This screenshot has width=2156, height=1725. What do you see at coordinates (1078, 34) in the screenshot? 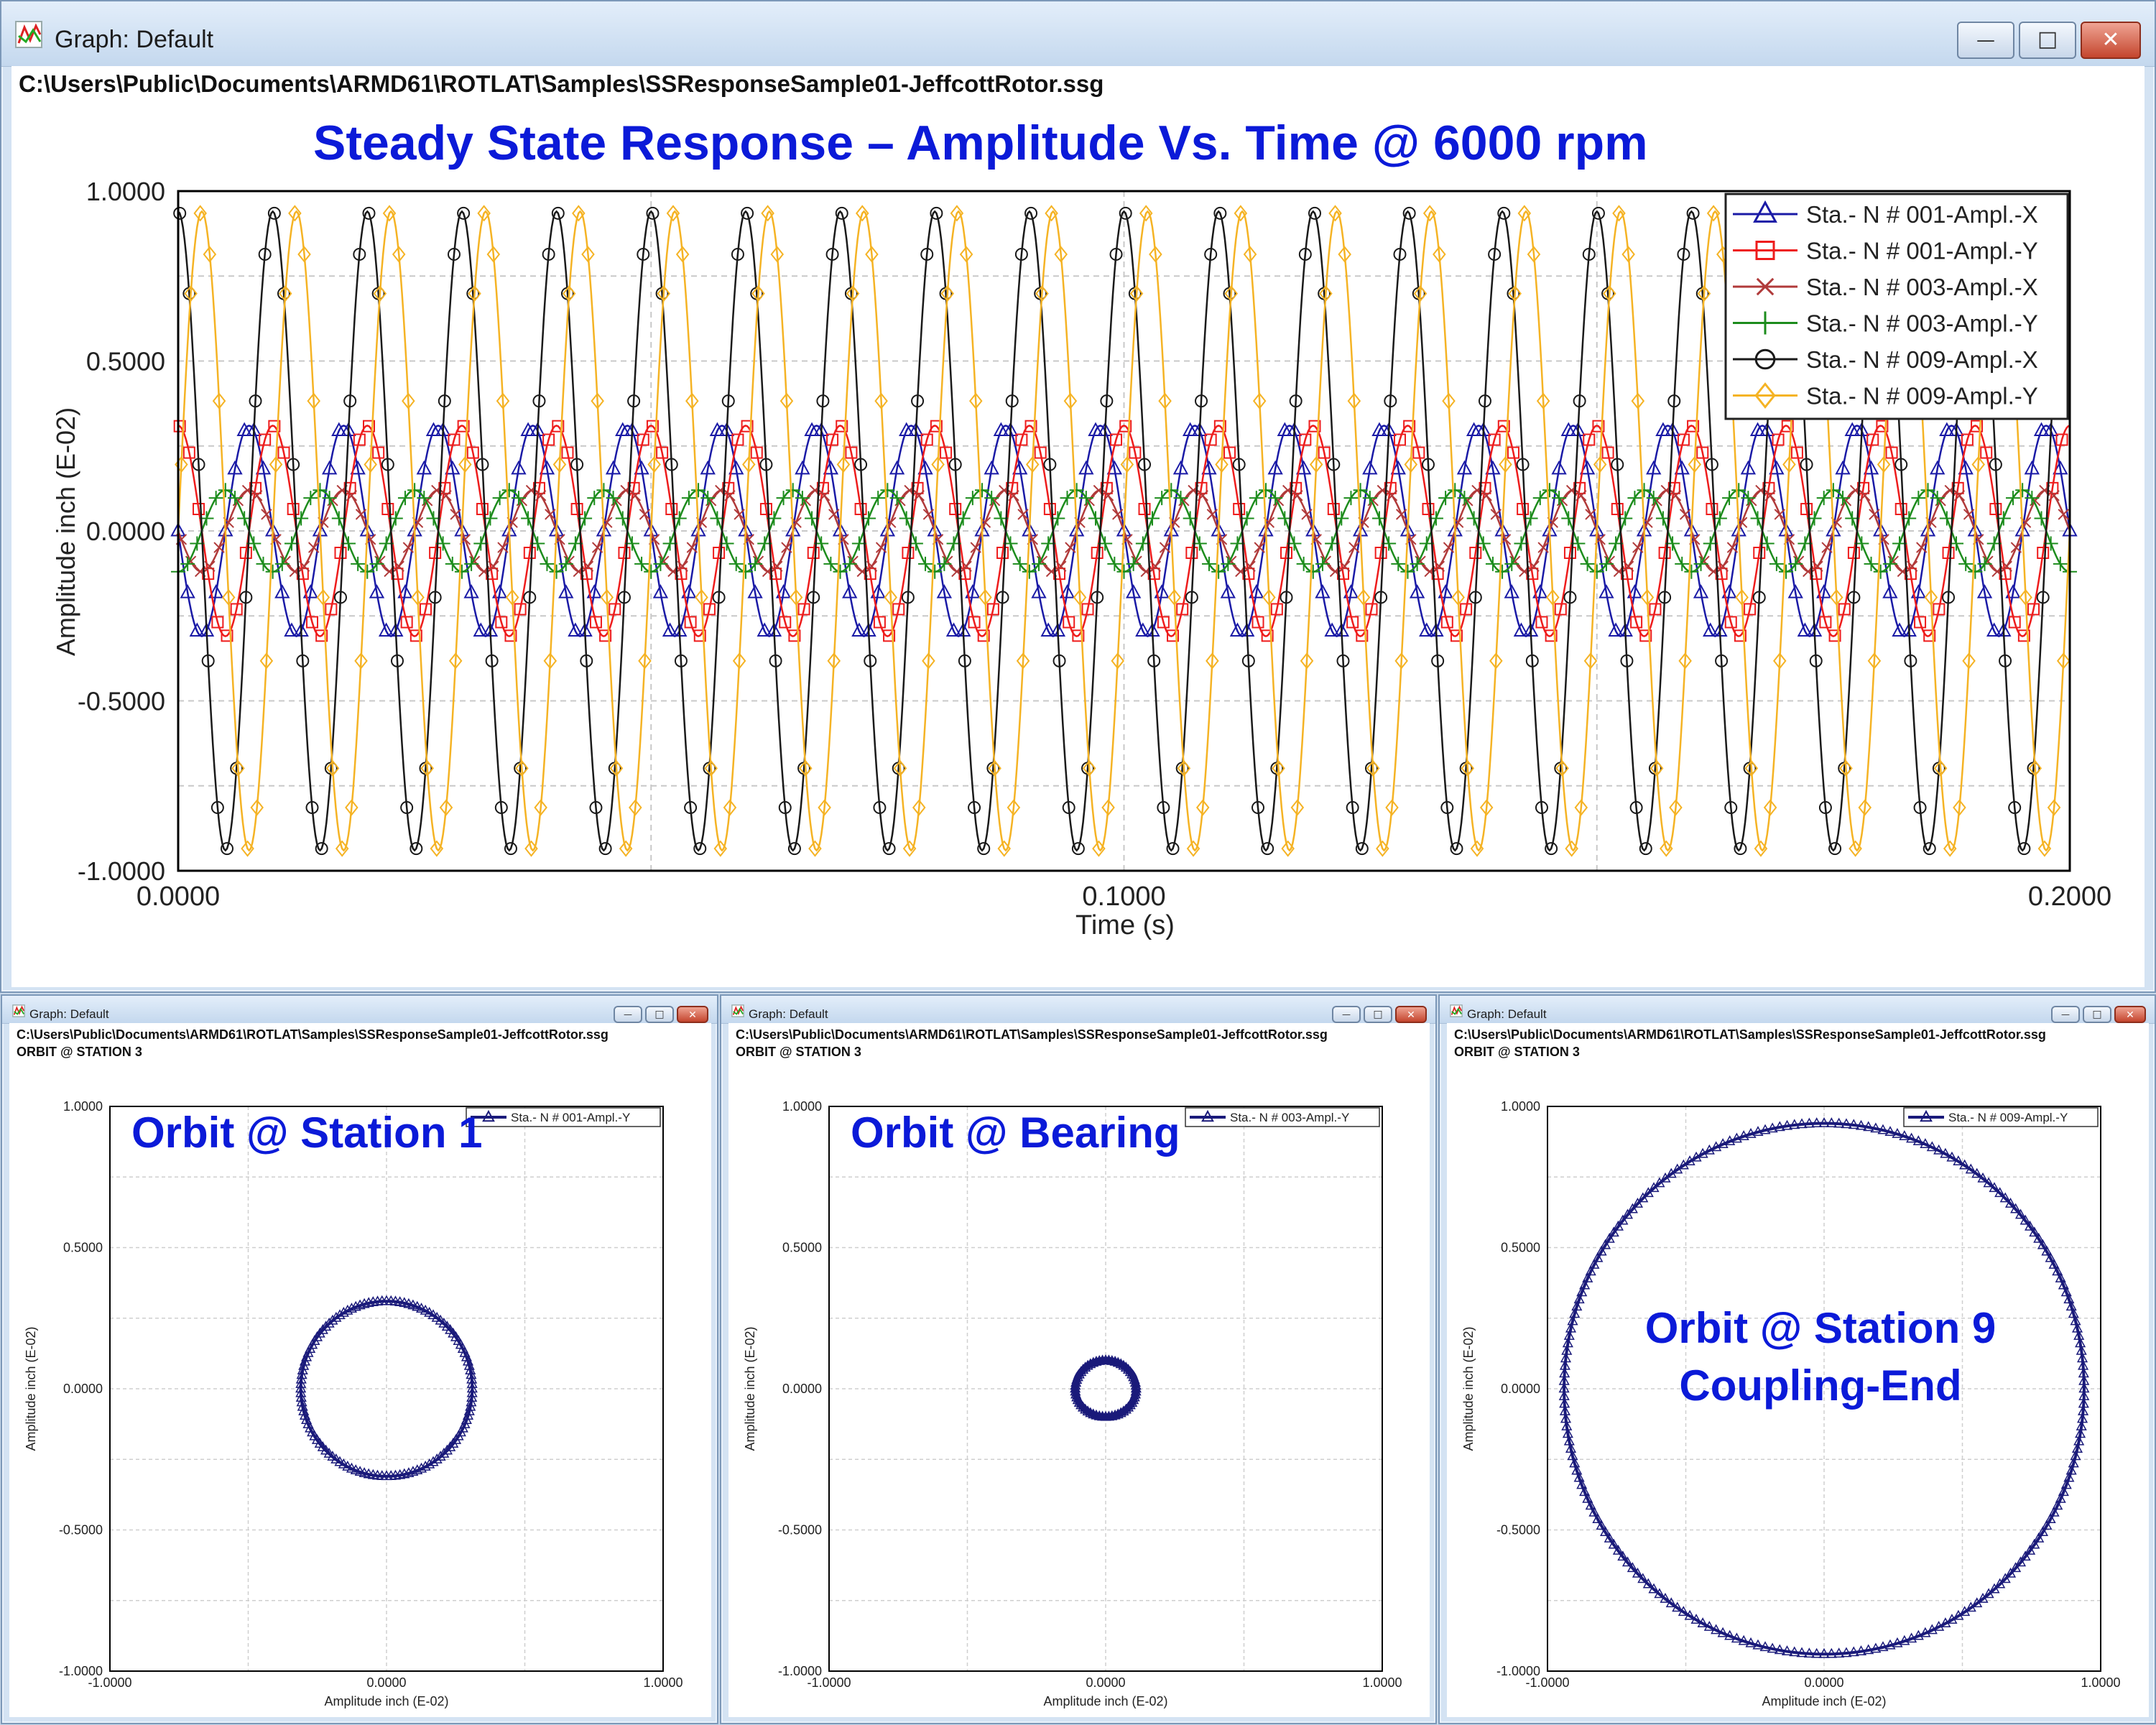
I see `main-title-bar: Graph: Default — □ ✕` at bounding box center [1078, 34].